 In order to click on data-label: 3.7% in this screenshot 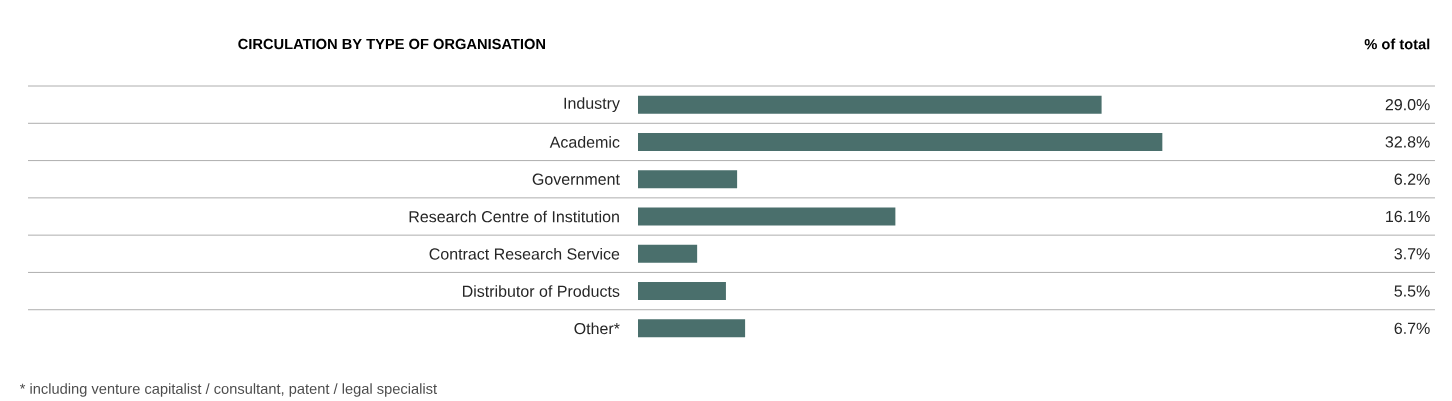, I will do `click(1412, 254)`.